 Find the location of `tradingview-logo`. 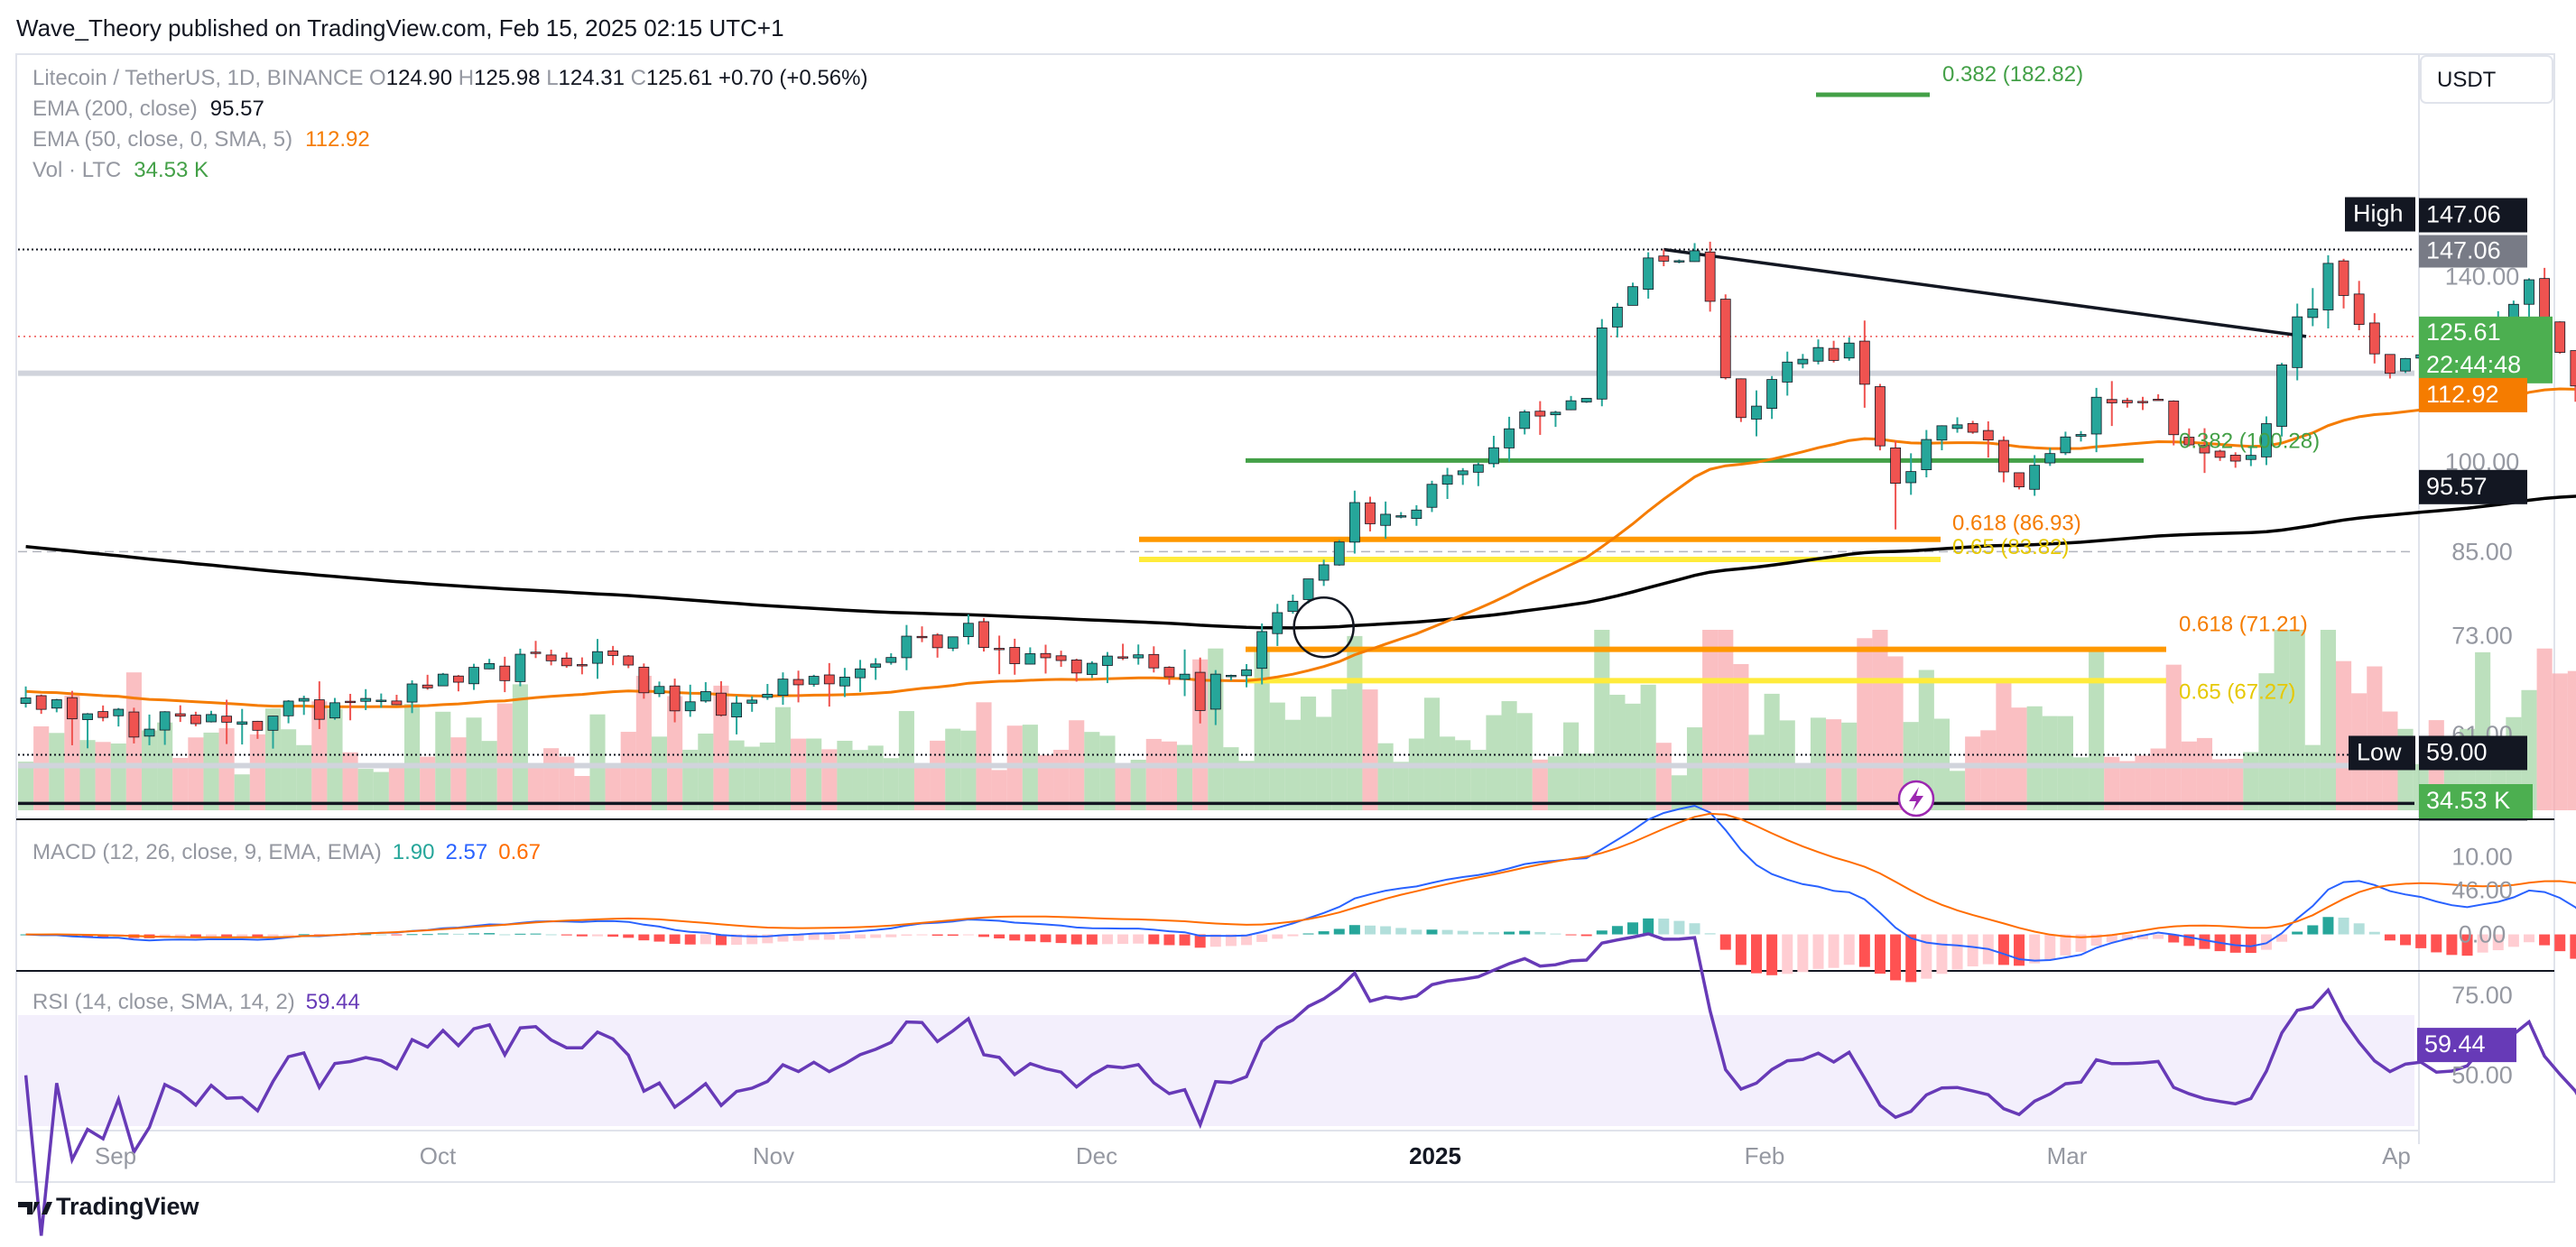

tradingview-logo is located at coordinates (35, 1208).